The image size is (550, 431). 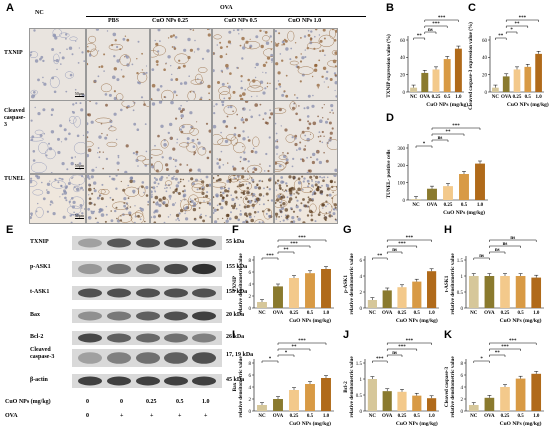 What do you see at coordinates (241, 21) in the screenshot?
I see `group-header-05: CuO NPs 0.5` at bounding box center [241, 21].